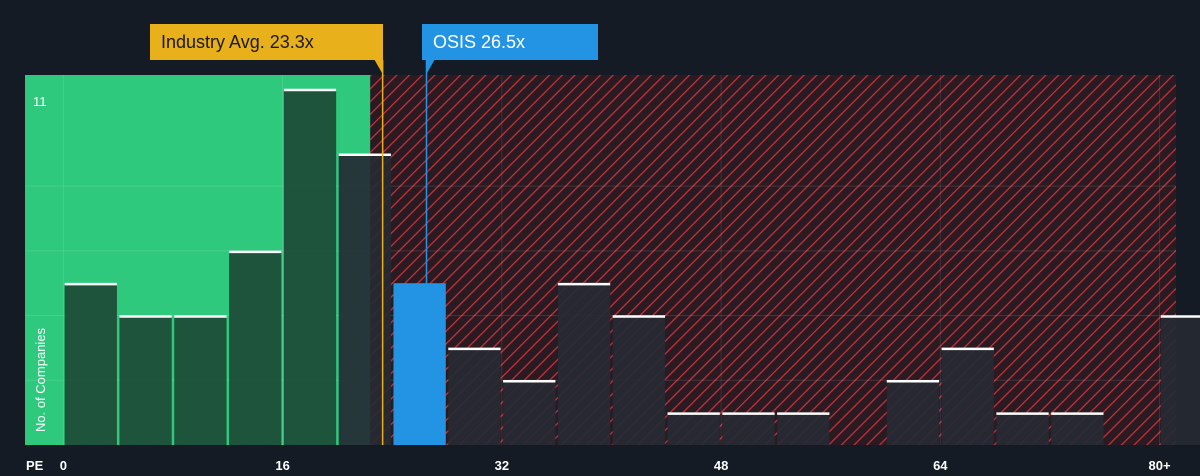  I want to click on industry-avg-callout, so click(266, 42).